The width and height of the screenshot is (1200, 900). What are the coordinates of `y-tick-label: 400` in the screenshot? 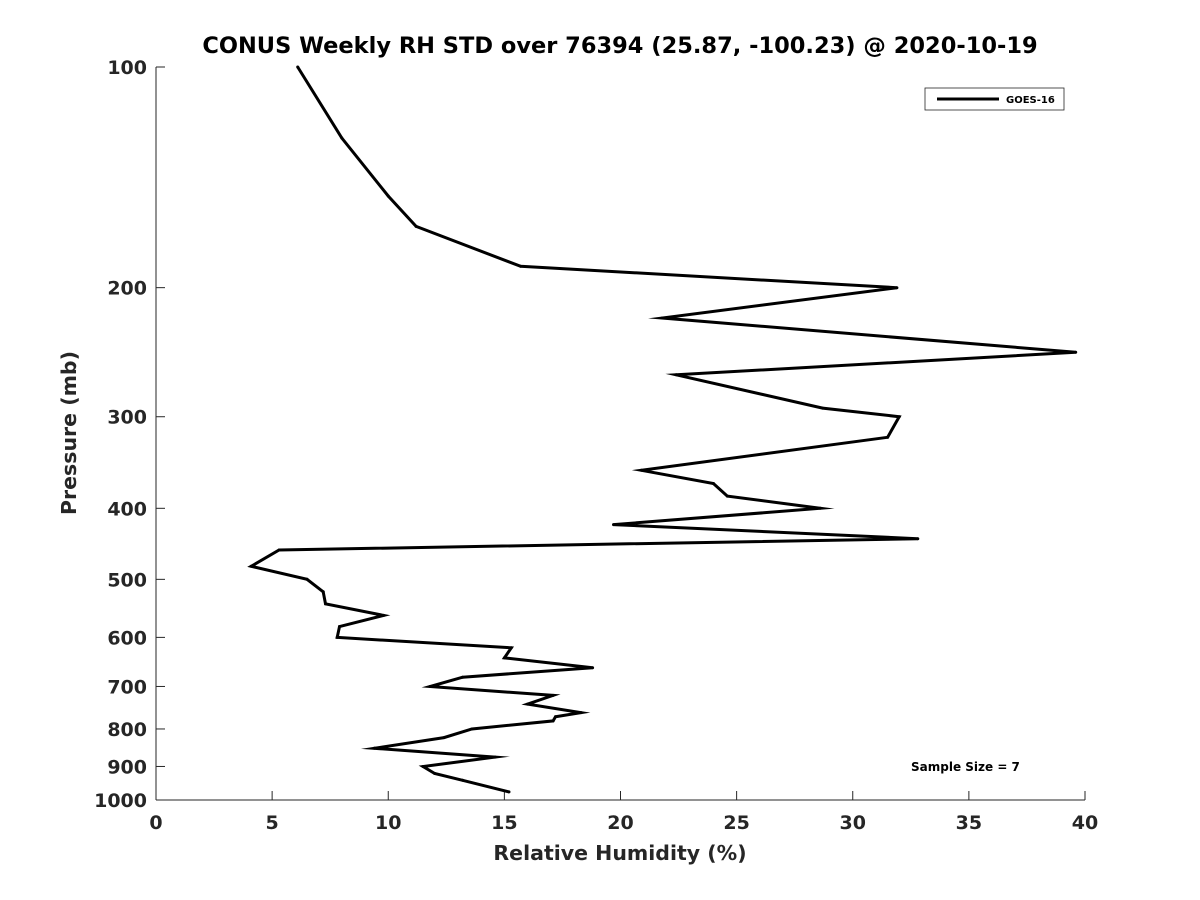 It's located at (127, 509).